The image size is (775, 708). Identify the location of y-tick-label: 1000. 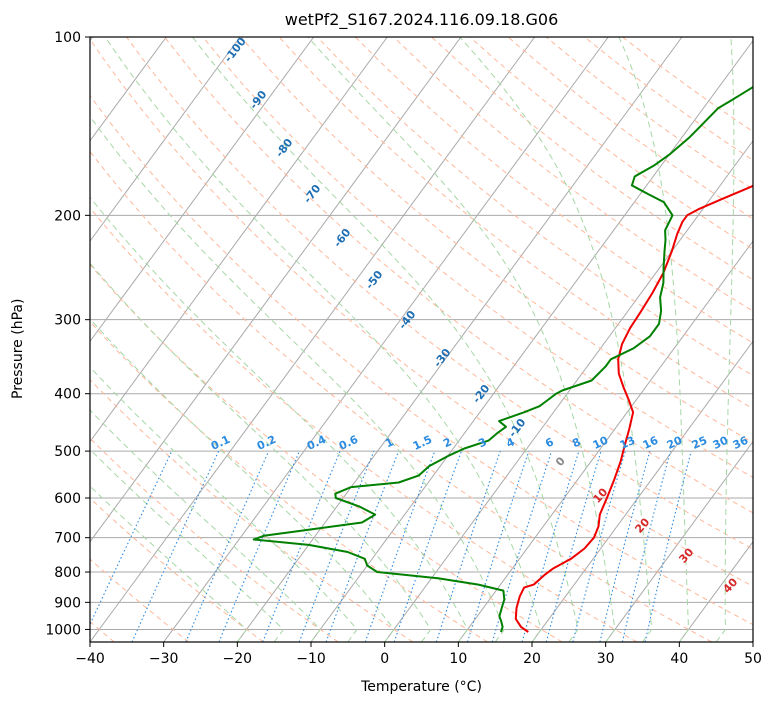
(63, 630).